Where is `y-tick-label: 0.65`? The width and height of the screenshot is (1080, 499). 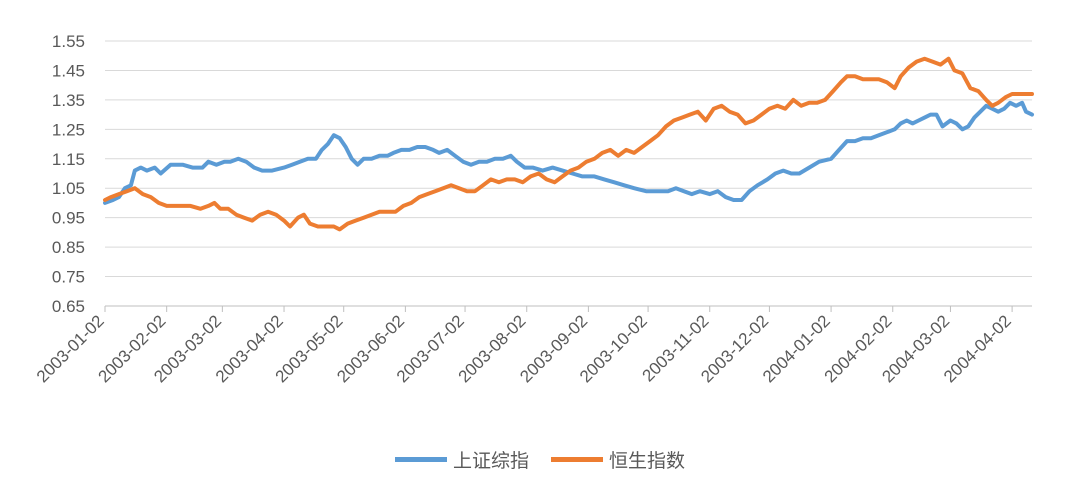
y-tick-label: 0.65 is located at coordinates (68, 306).